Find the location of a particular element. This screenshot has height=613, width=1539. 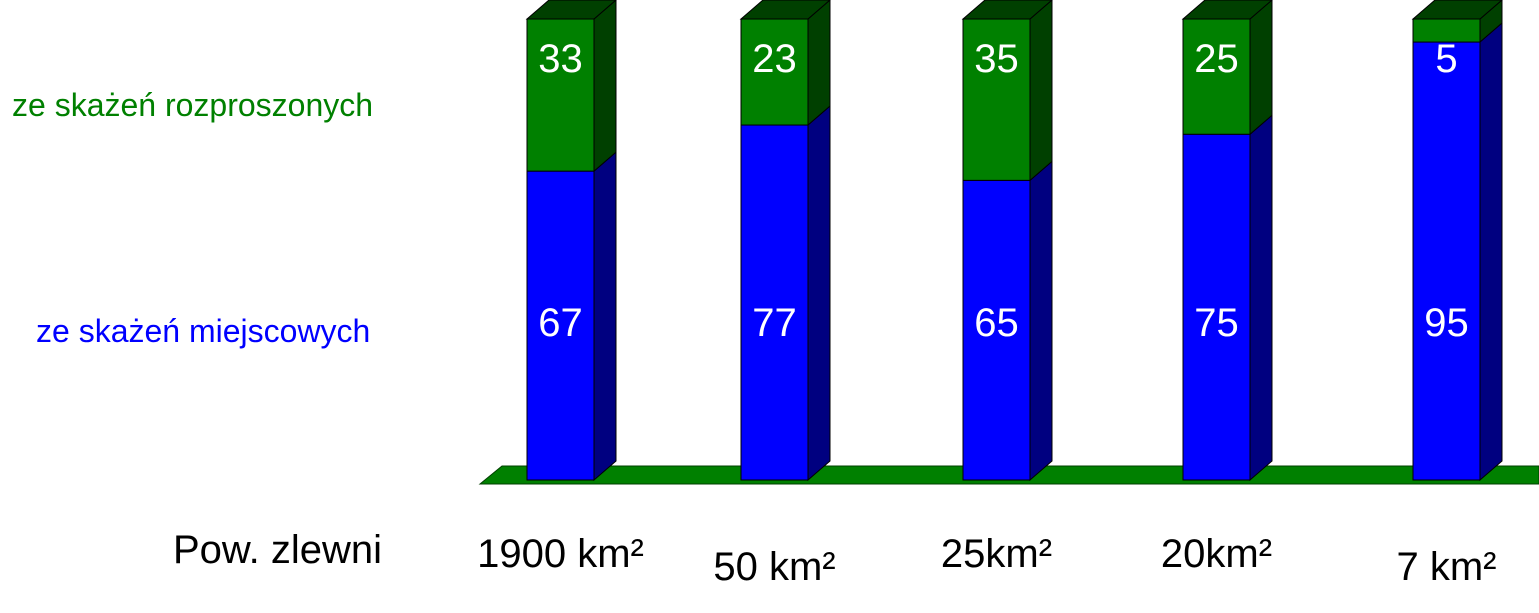

data-label: 25 is located at coordinates (1216, 59).